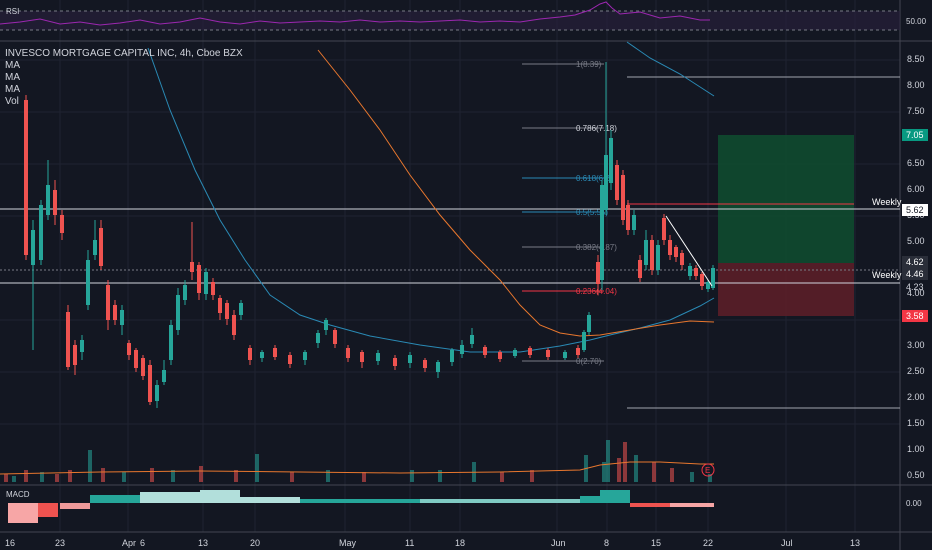 This screenshot has width=932, height=550. What do you see at coordinates (786, 199) in the screenshot?
I see `position-profit-zone` at bounding box center [786, 199].